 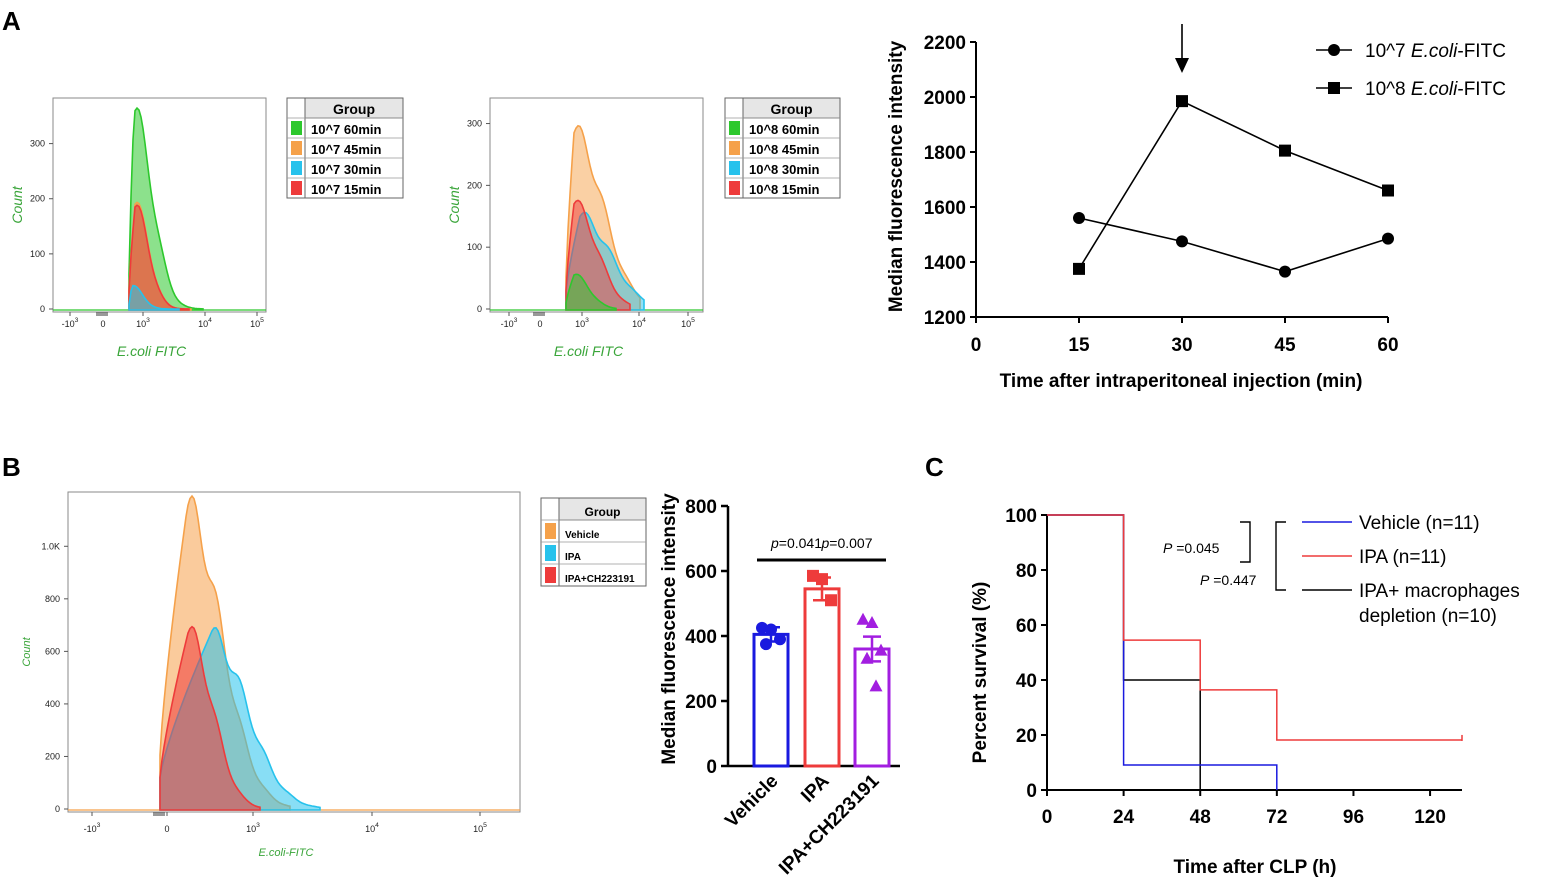 I want to click on legend-entry: 10^7 30min, so click(x=346, y=169).